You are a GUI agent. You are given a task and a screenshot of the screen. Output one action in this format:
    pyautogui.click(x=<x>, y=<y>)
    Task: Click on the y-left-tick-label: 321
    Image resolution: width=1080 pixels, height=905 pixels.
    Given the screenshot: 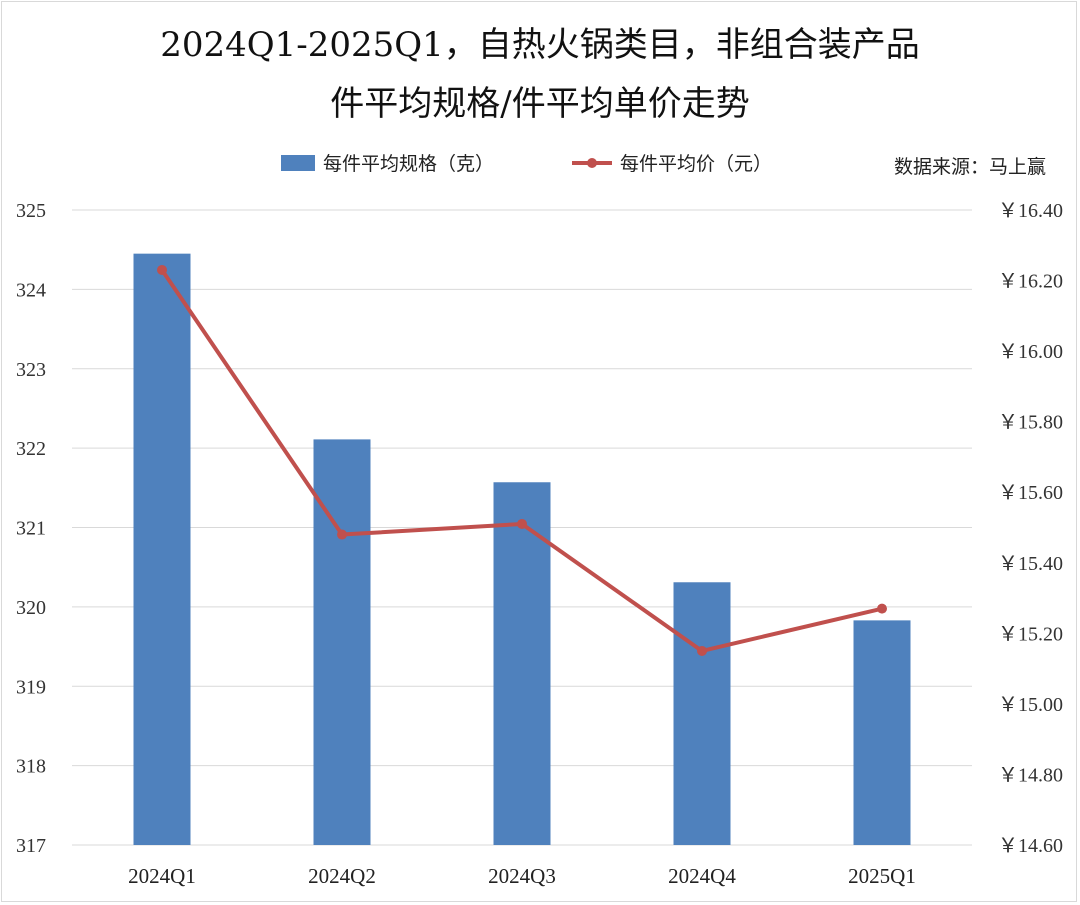 What is the action you would take?
    pyautogui.click(x=31, y=529)
    